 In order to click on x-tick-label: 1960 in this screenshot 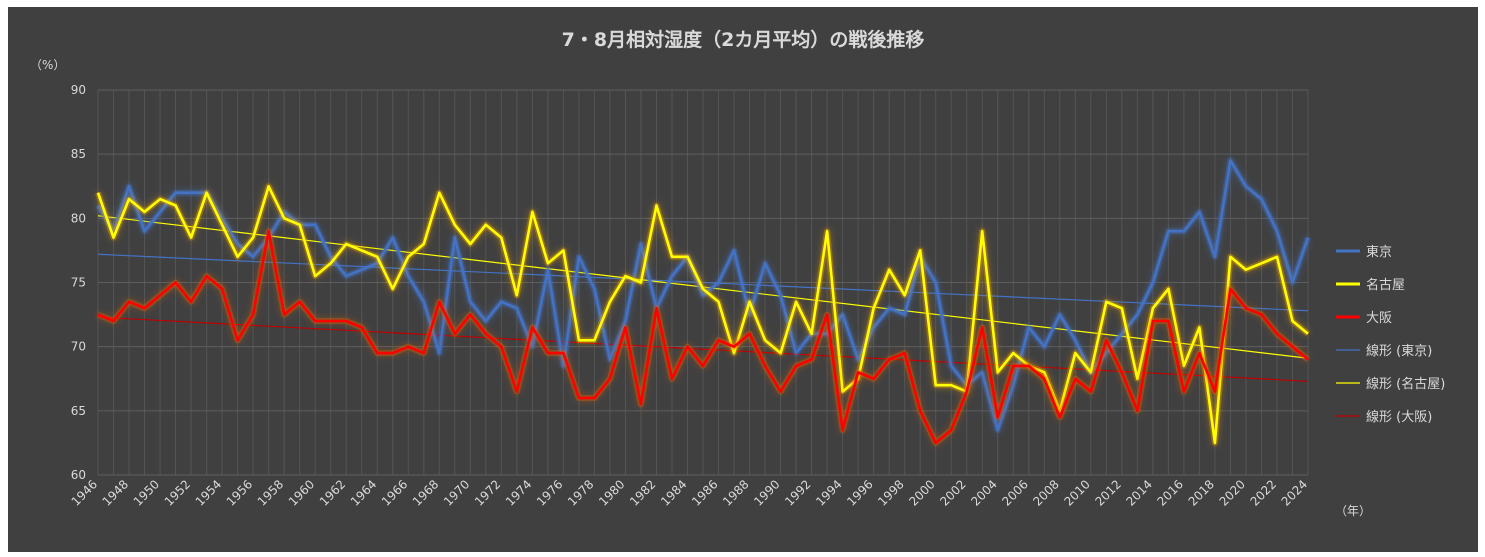, I will do `click(301, 492)`.